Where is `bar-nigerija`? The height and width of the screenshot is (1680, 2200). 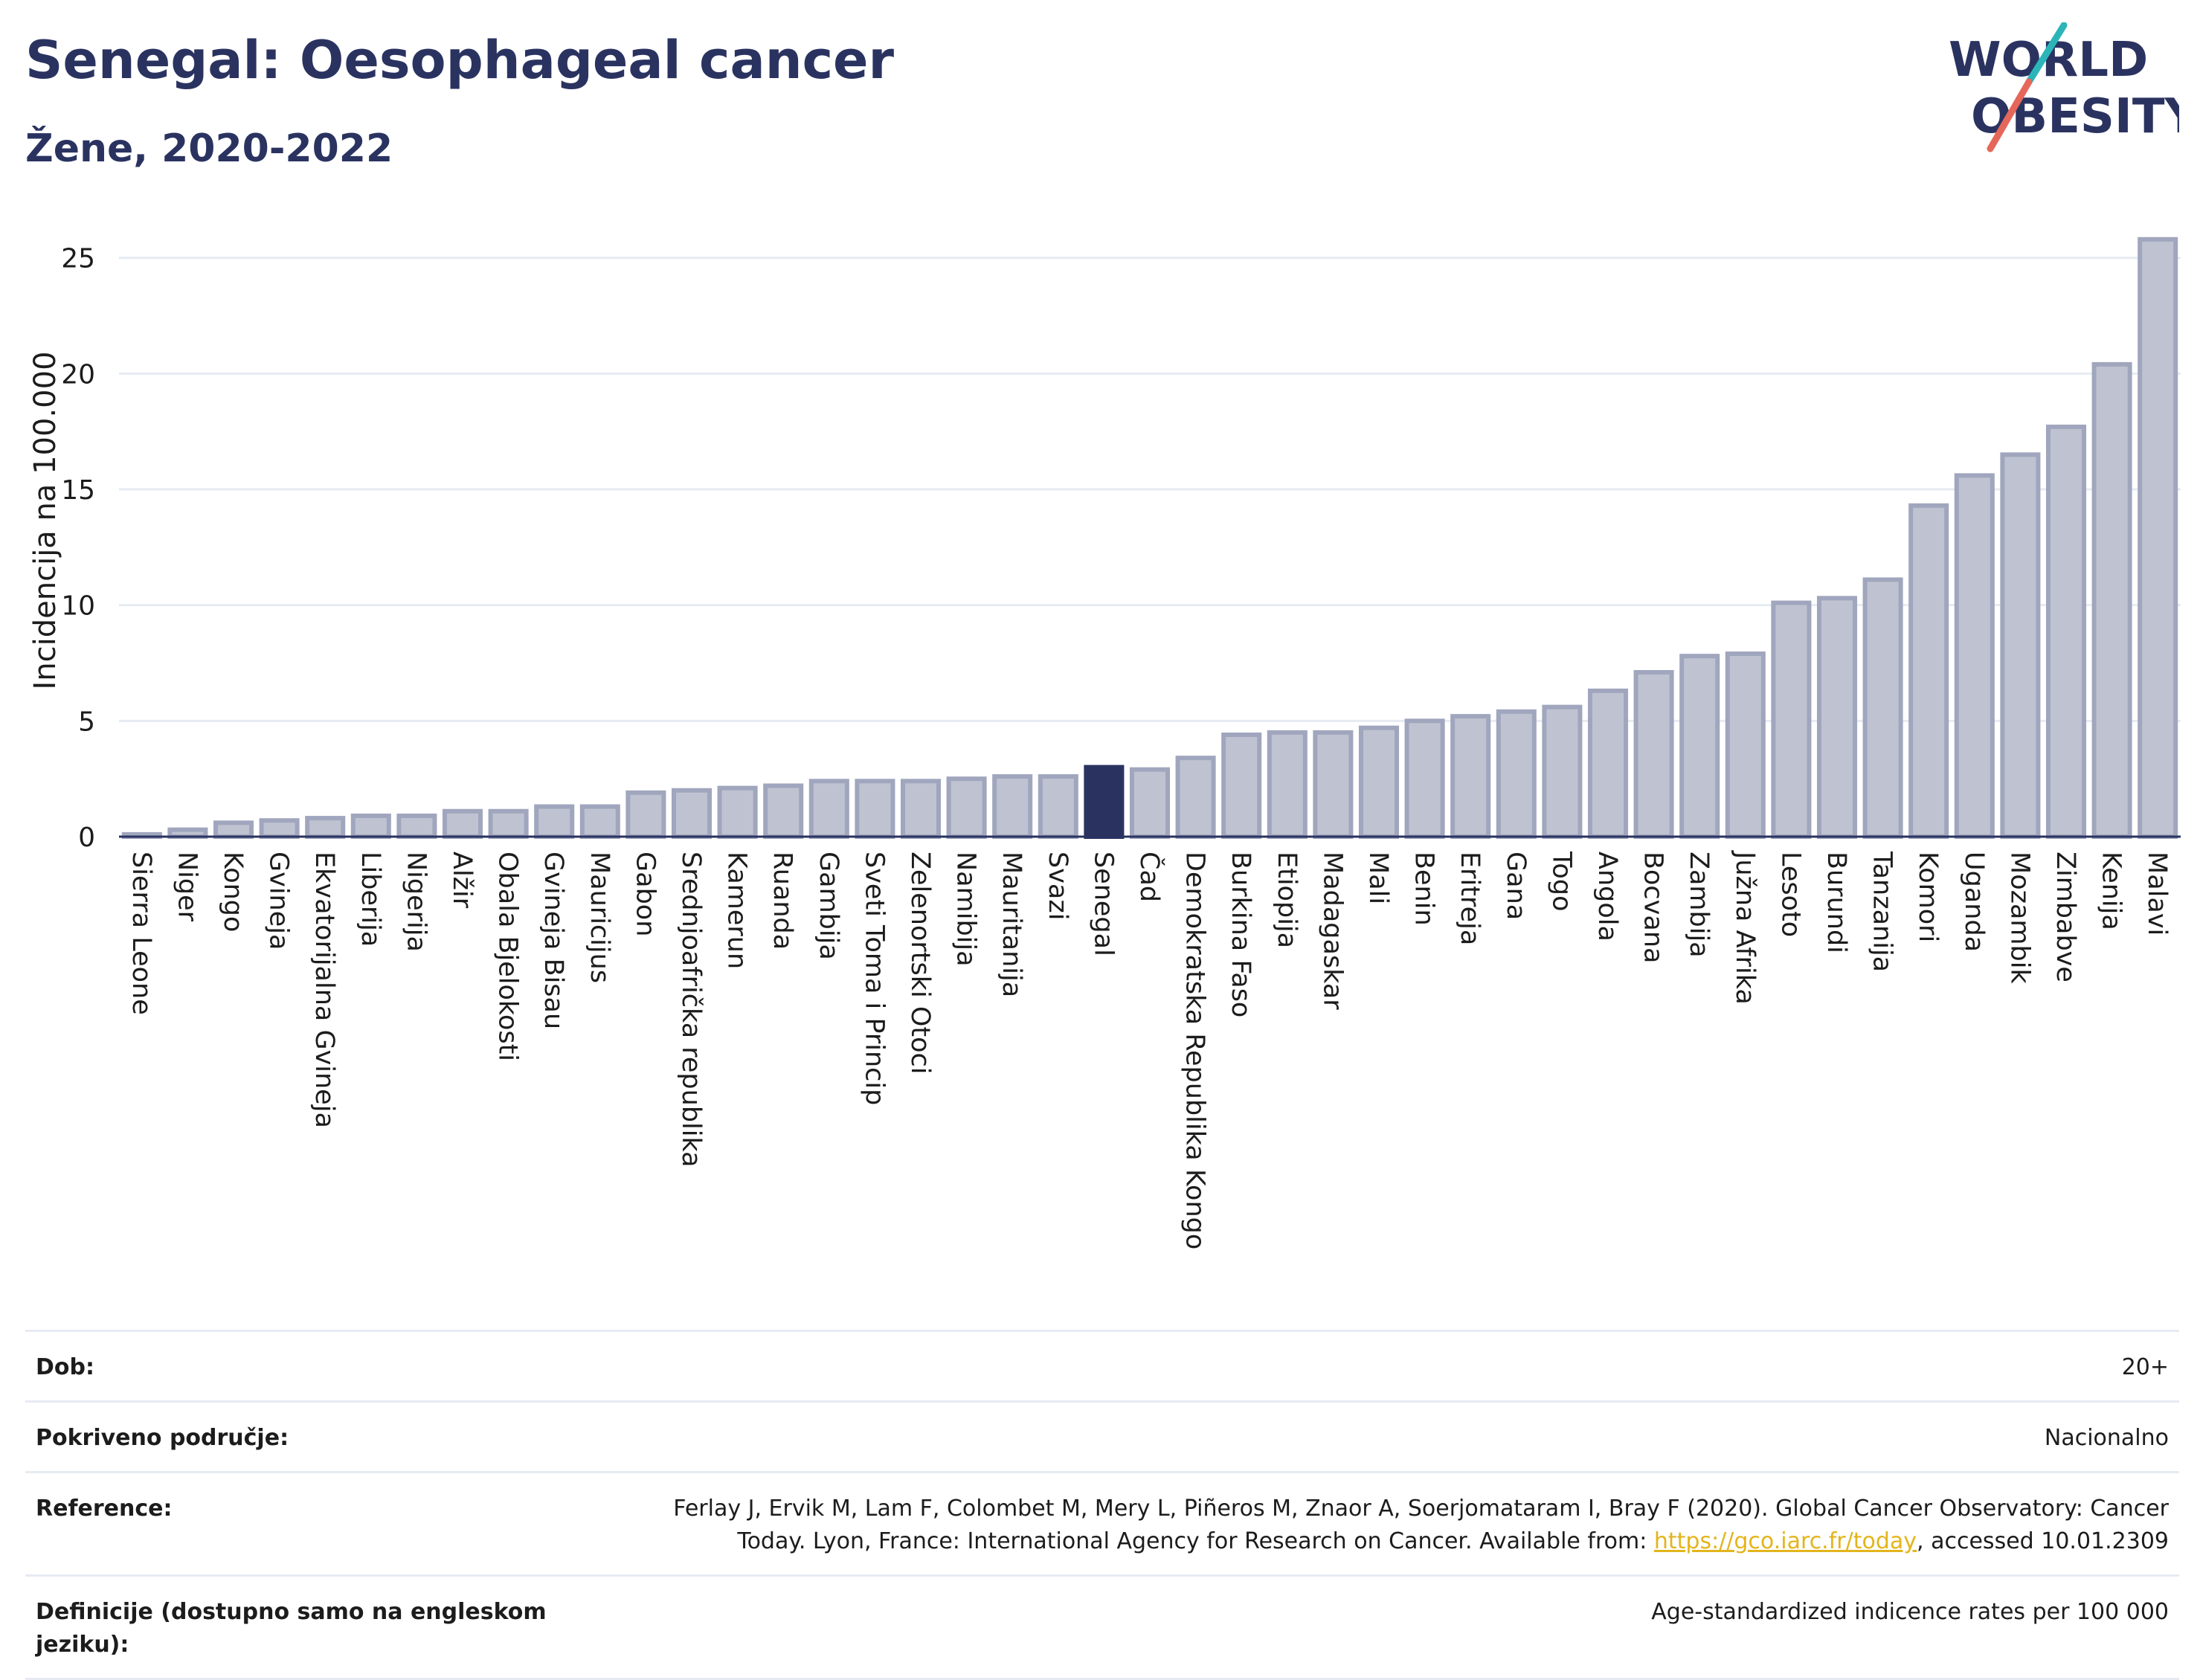
bar-nigerija is located at coordinates (416, 826).